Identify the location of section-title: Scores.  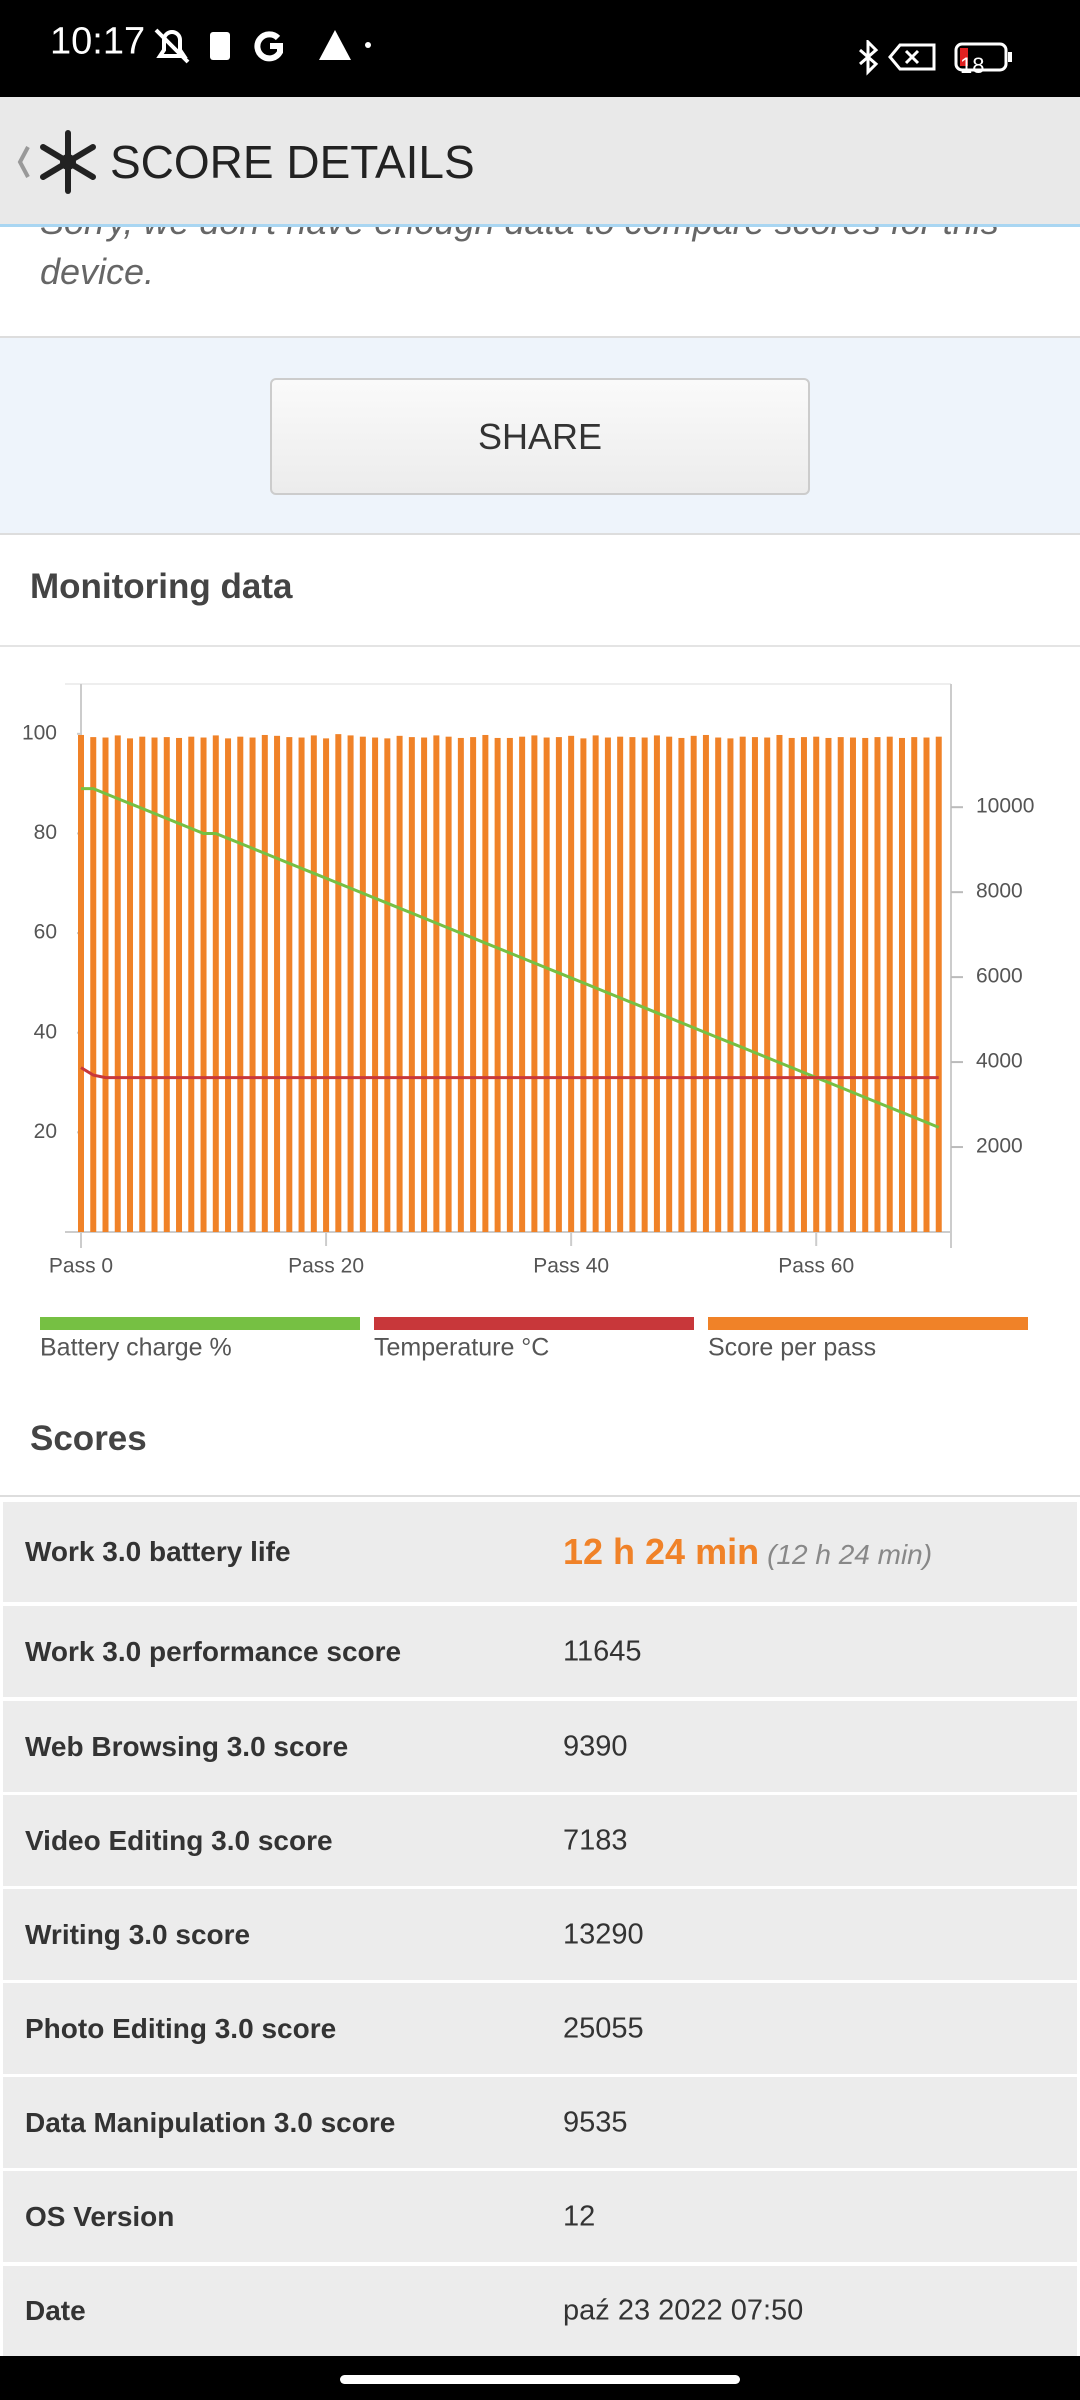
(88, 1438).